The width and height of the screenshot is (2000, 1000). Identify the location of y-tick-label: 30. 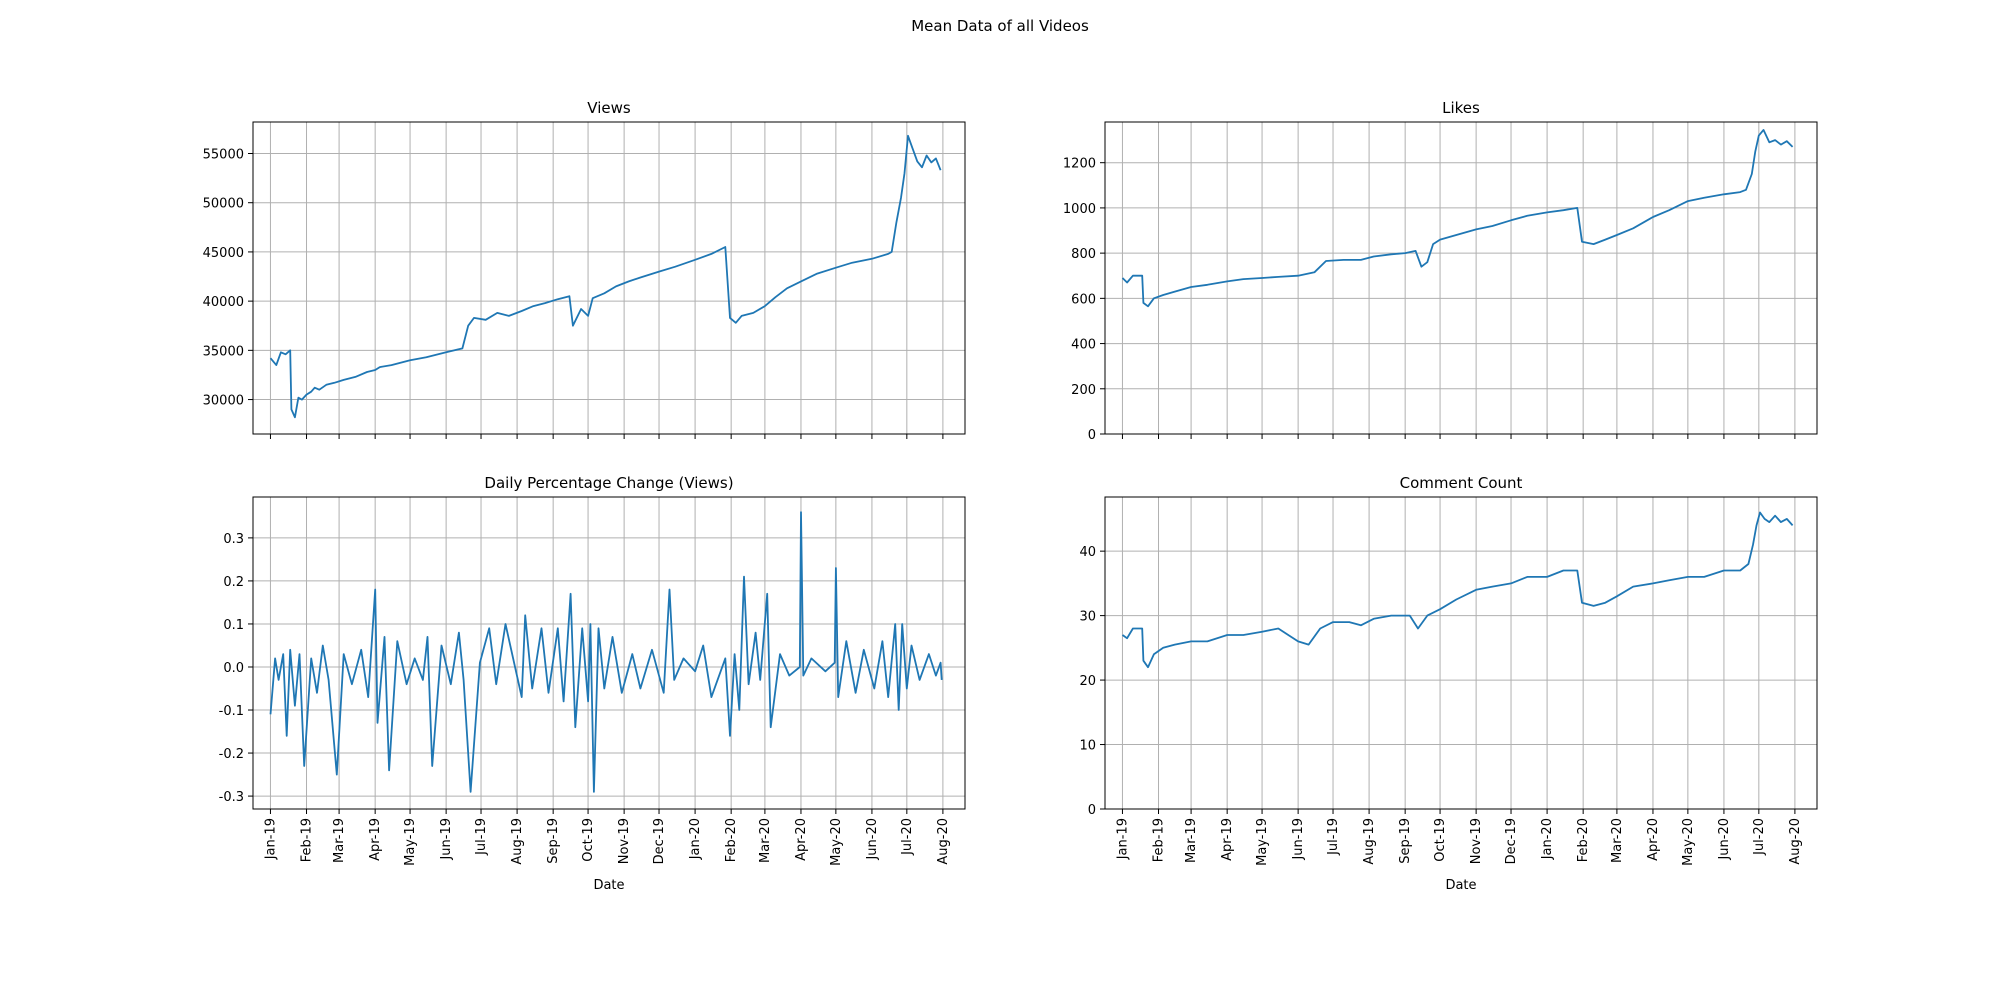
(1087, 617).